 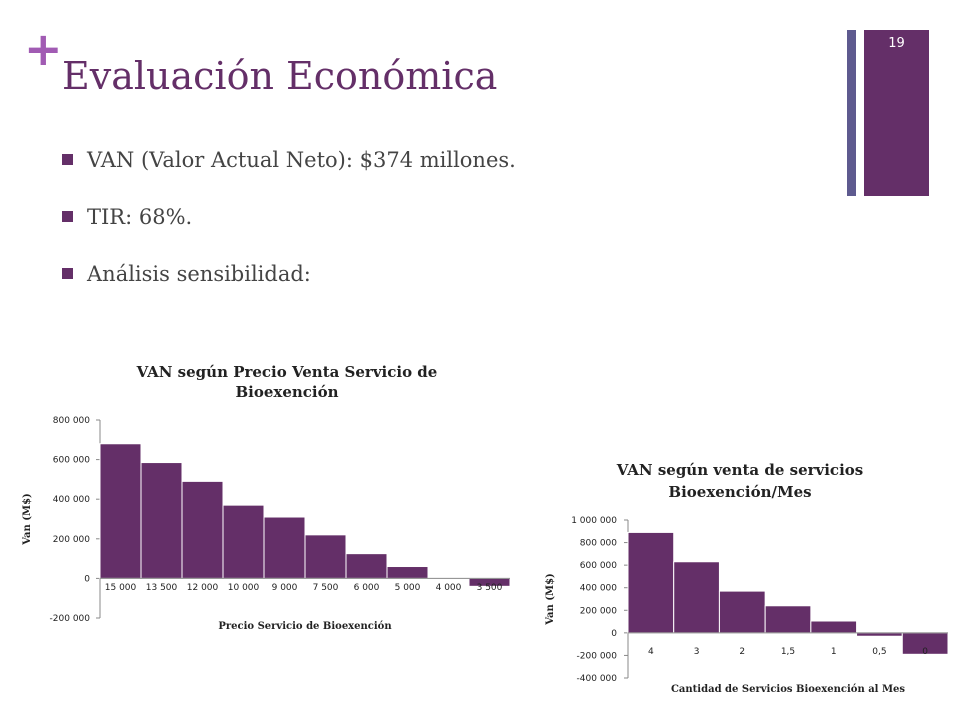 What do you see at coordinates (896, 43) in the screenshot?
I see `slide-number: 19` at bounding box center [896, 43].